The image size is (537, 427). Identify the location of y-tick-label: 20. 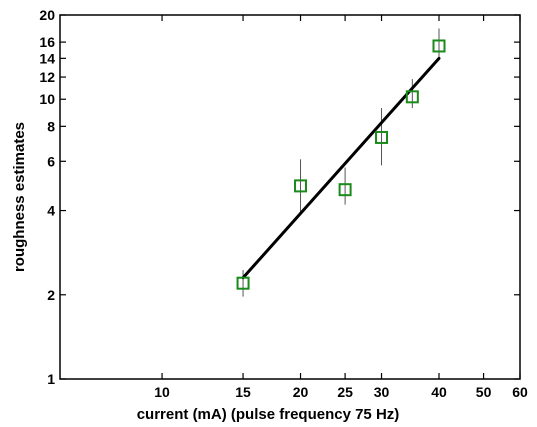
(47, 15).